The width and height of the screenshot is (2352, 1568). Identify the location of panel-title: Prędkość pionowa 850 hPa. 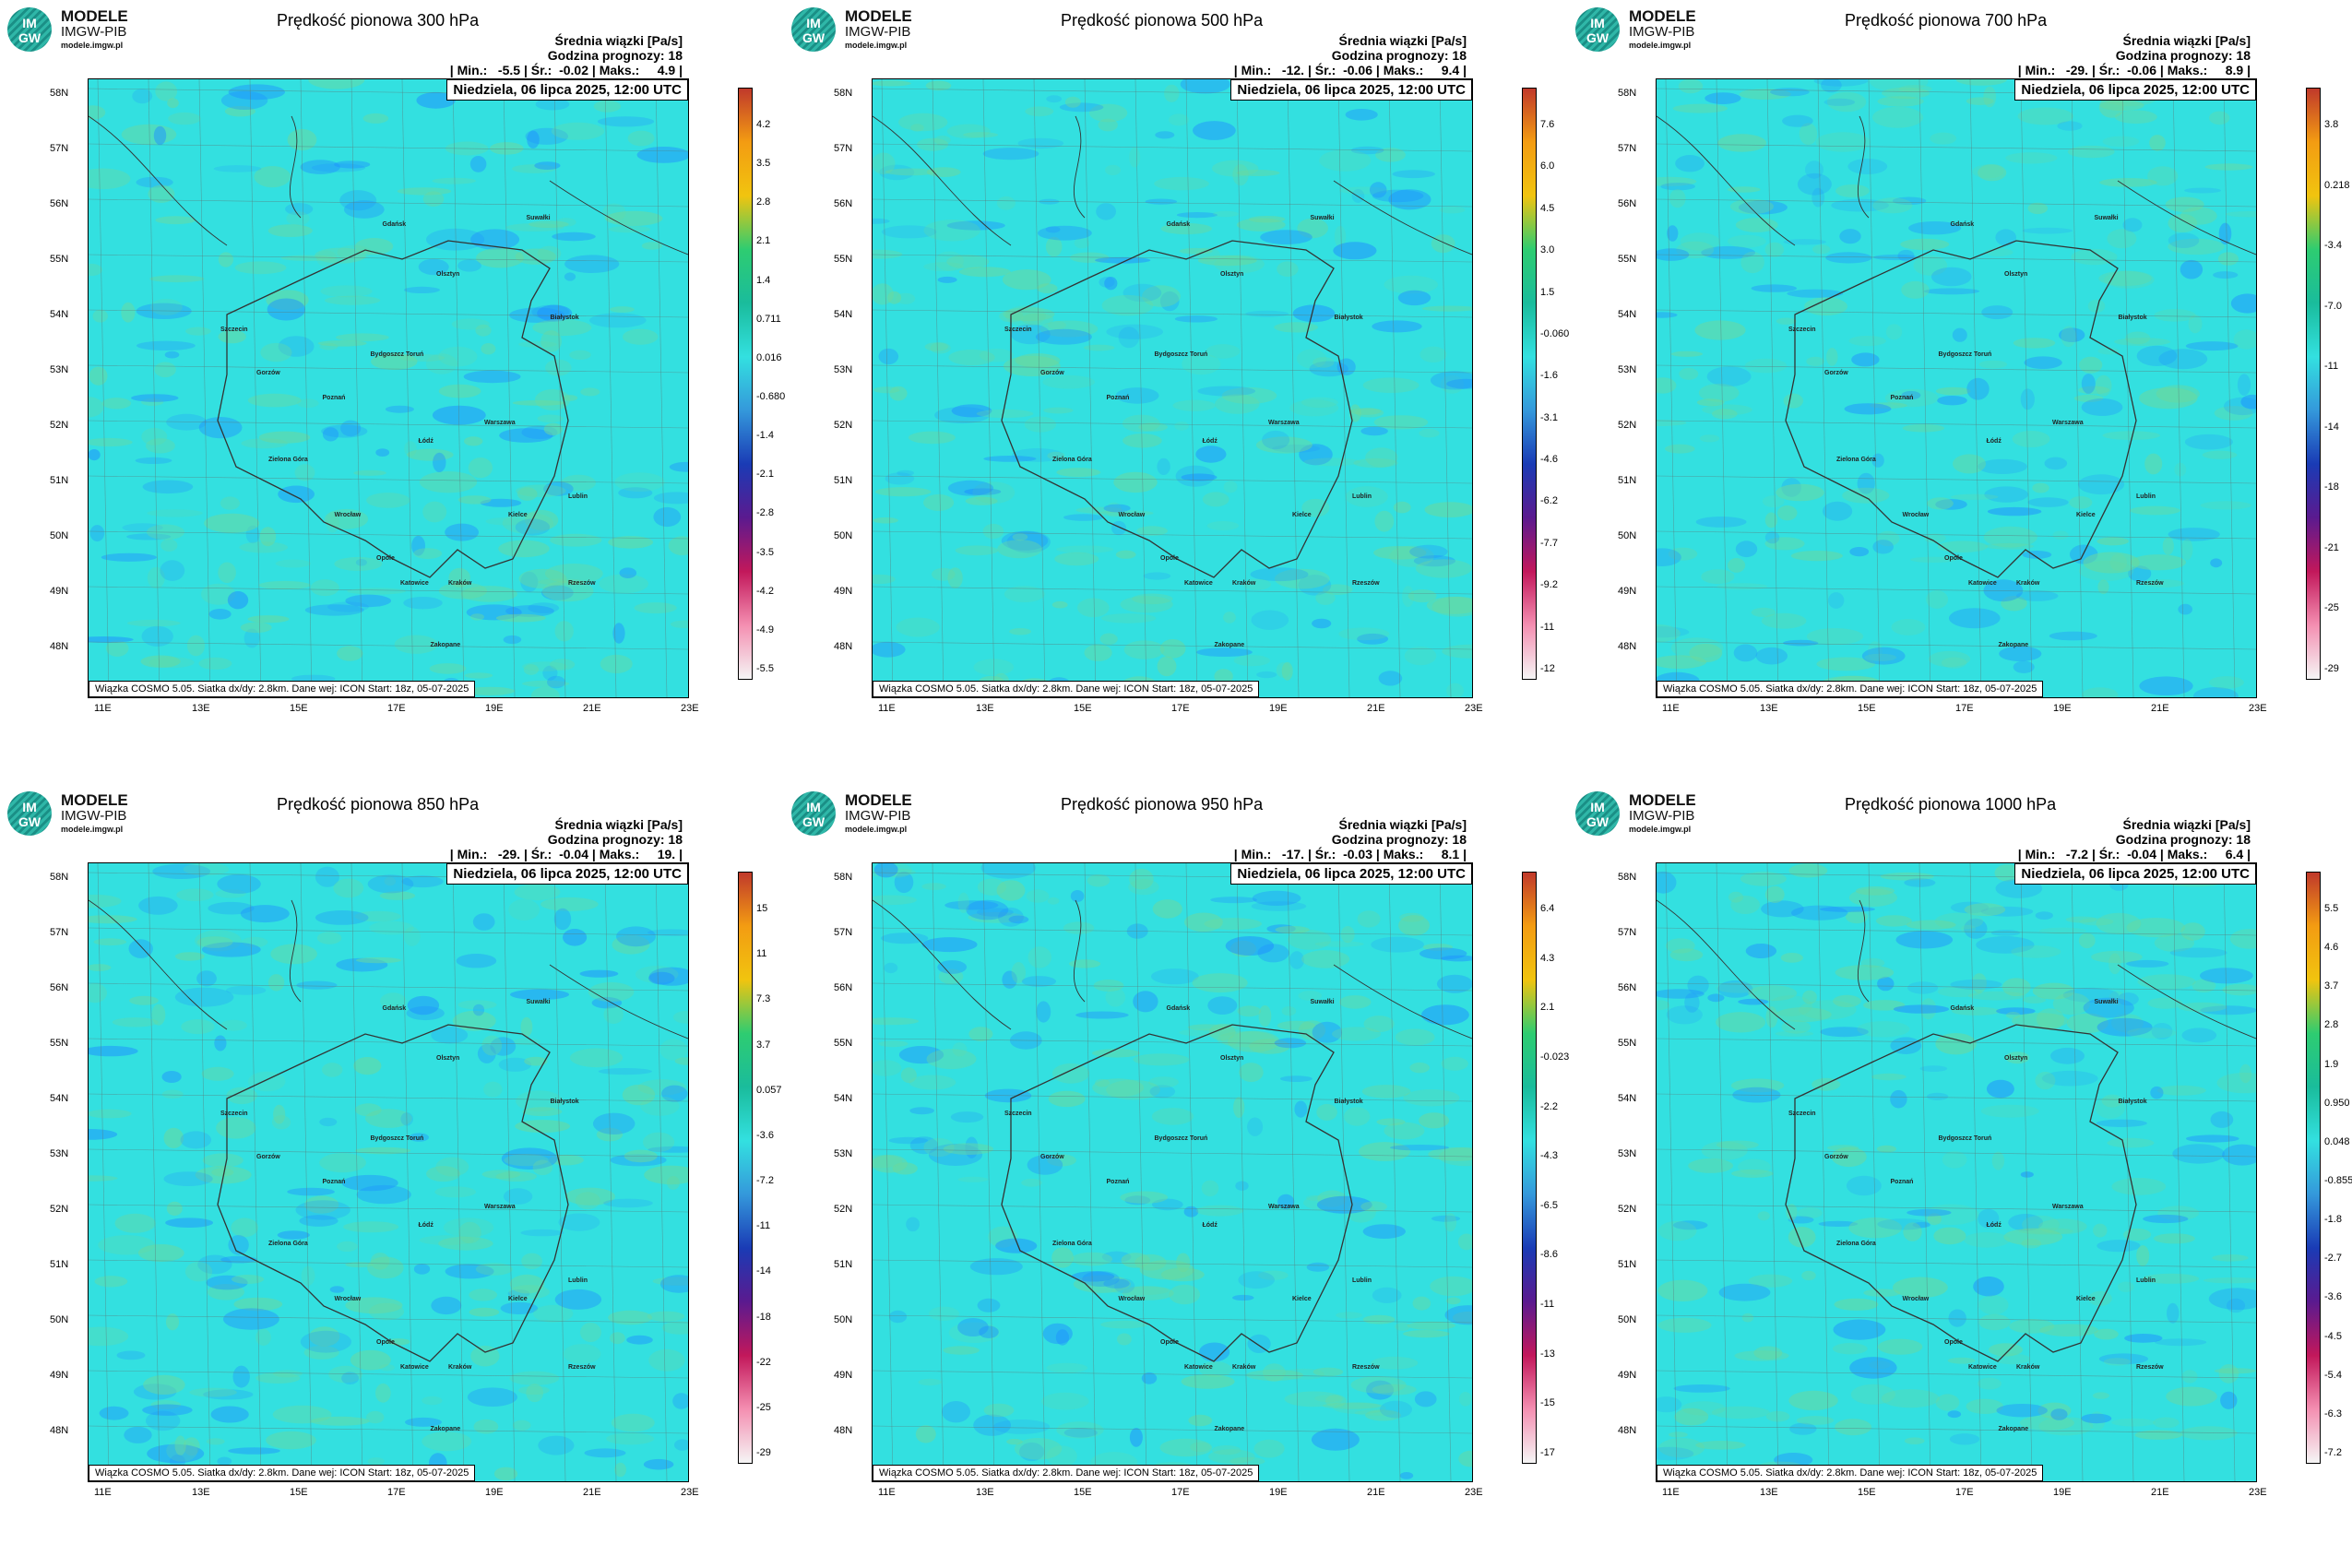
(378, 804).